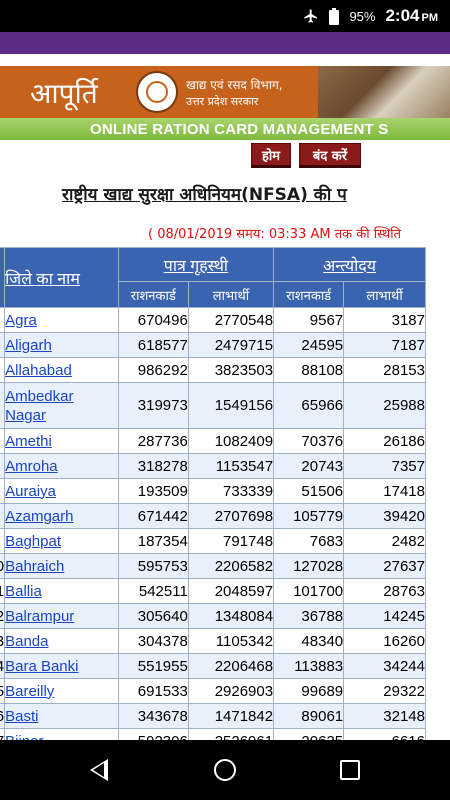  What do you see at coordinates (311, 16) in the screenshot?
I see `airplane-icon` at bounding box center [311, 16].